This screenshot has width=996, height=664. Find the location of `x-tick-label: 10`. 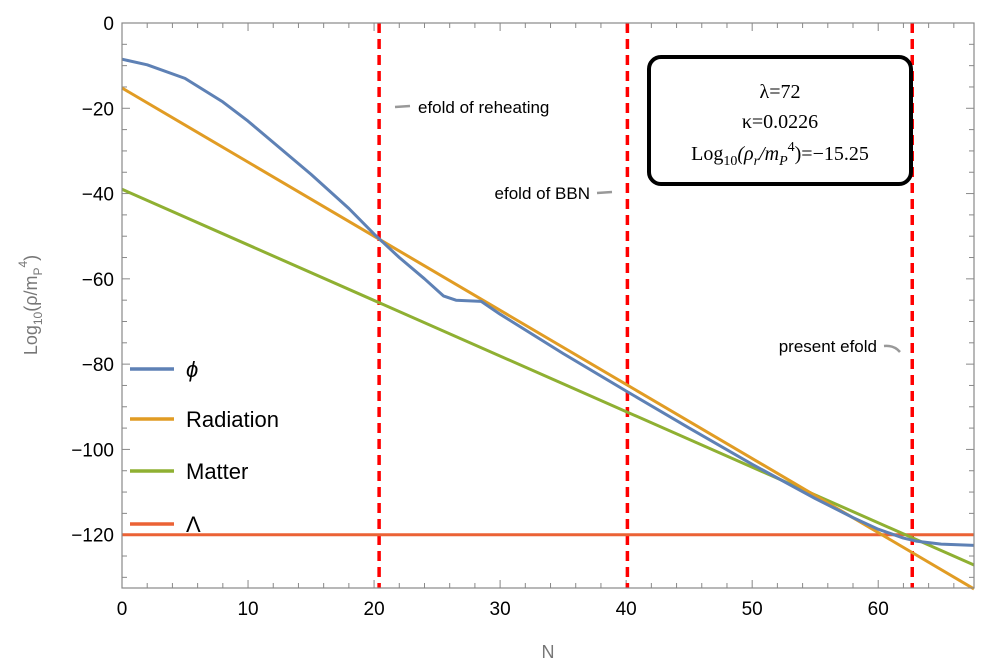

x-tick-label: 10 is located at coordinates (247, 609).